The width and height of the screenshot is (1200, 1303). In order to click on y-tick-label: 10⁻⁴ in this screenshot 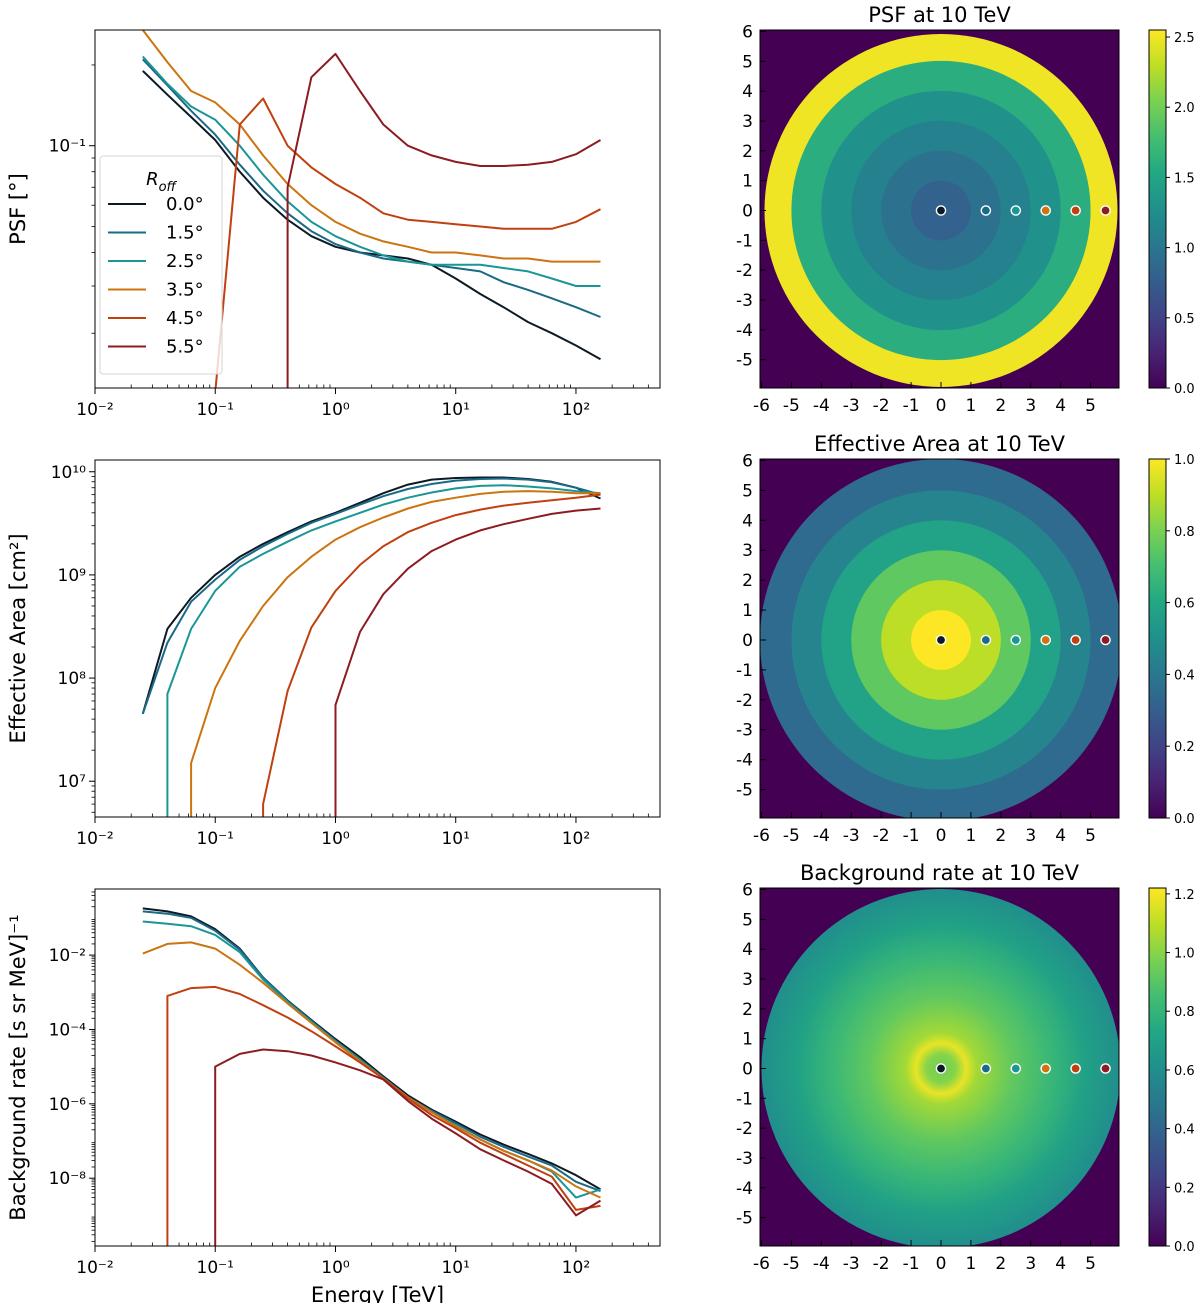, I will do `click(68, 1030)`.